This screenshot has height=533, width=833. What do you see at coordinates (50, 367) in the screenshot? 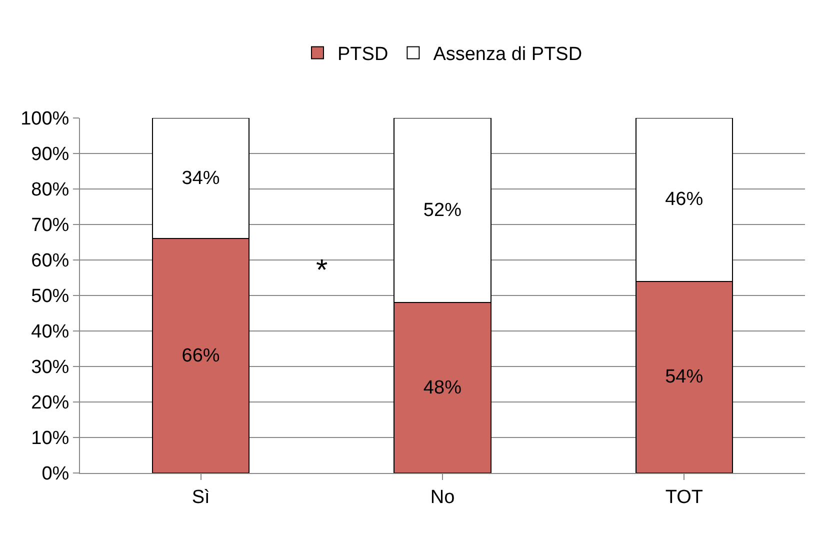
I see `y-tick-label: 30%` at bounding box center [50, 367].